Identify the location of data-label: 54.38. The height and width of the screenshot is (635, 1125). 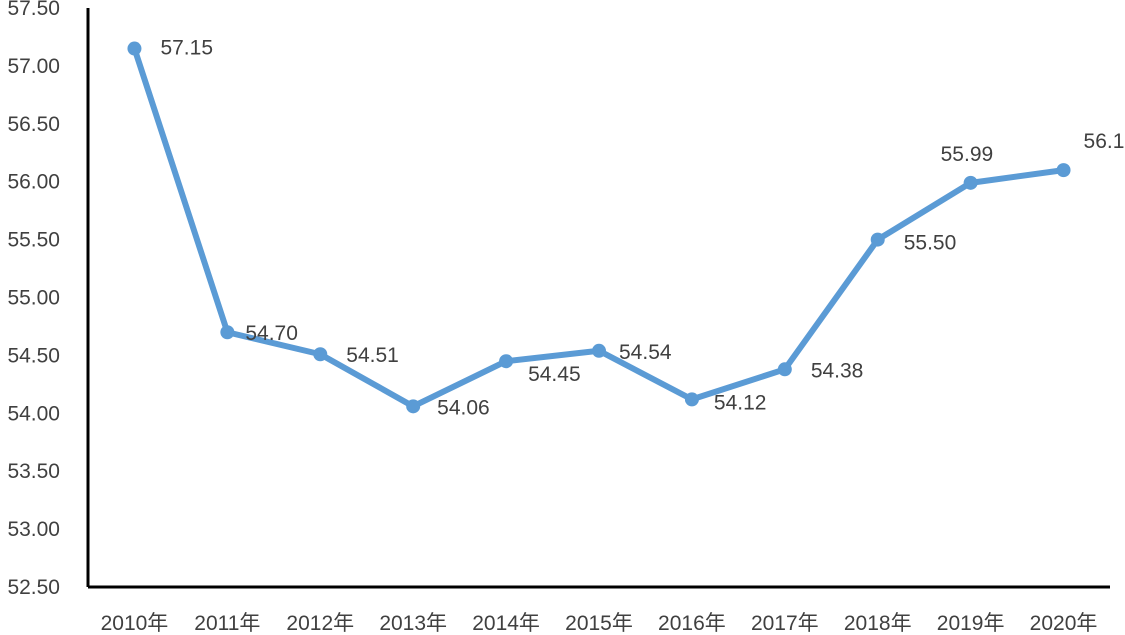
(837, 370).